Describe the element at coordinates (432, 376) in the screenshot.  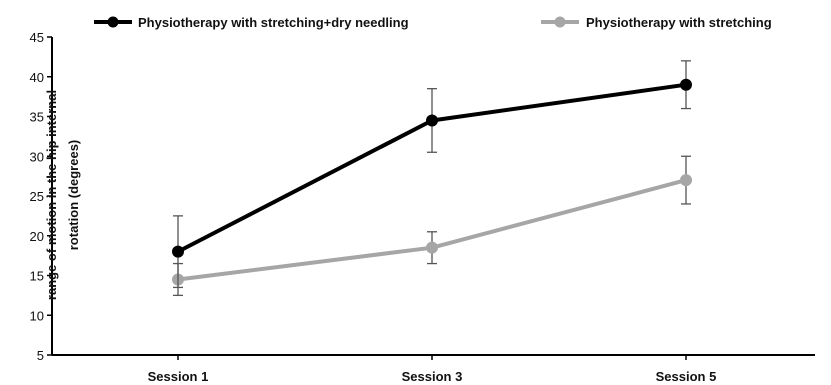
I see `x-tick-label: Session 3` at that location.